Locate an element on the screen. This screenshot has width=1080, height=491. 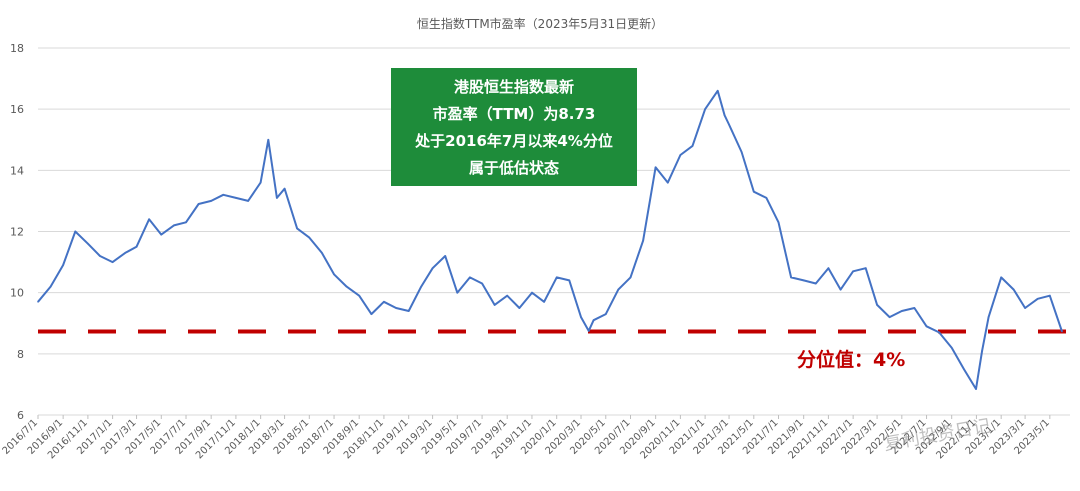
y-tick-label: 10 is located at coordinates (17, 293).